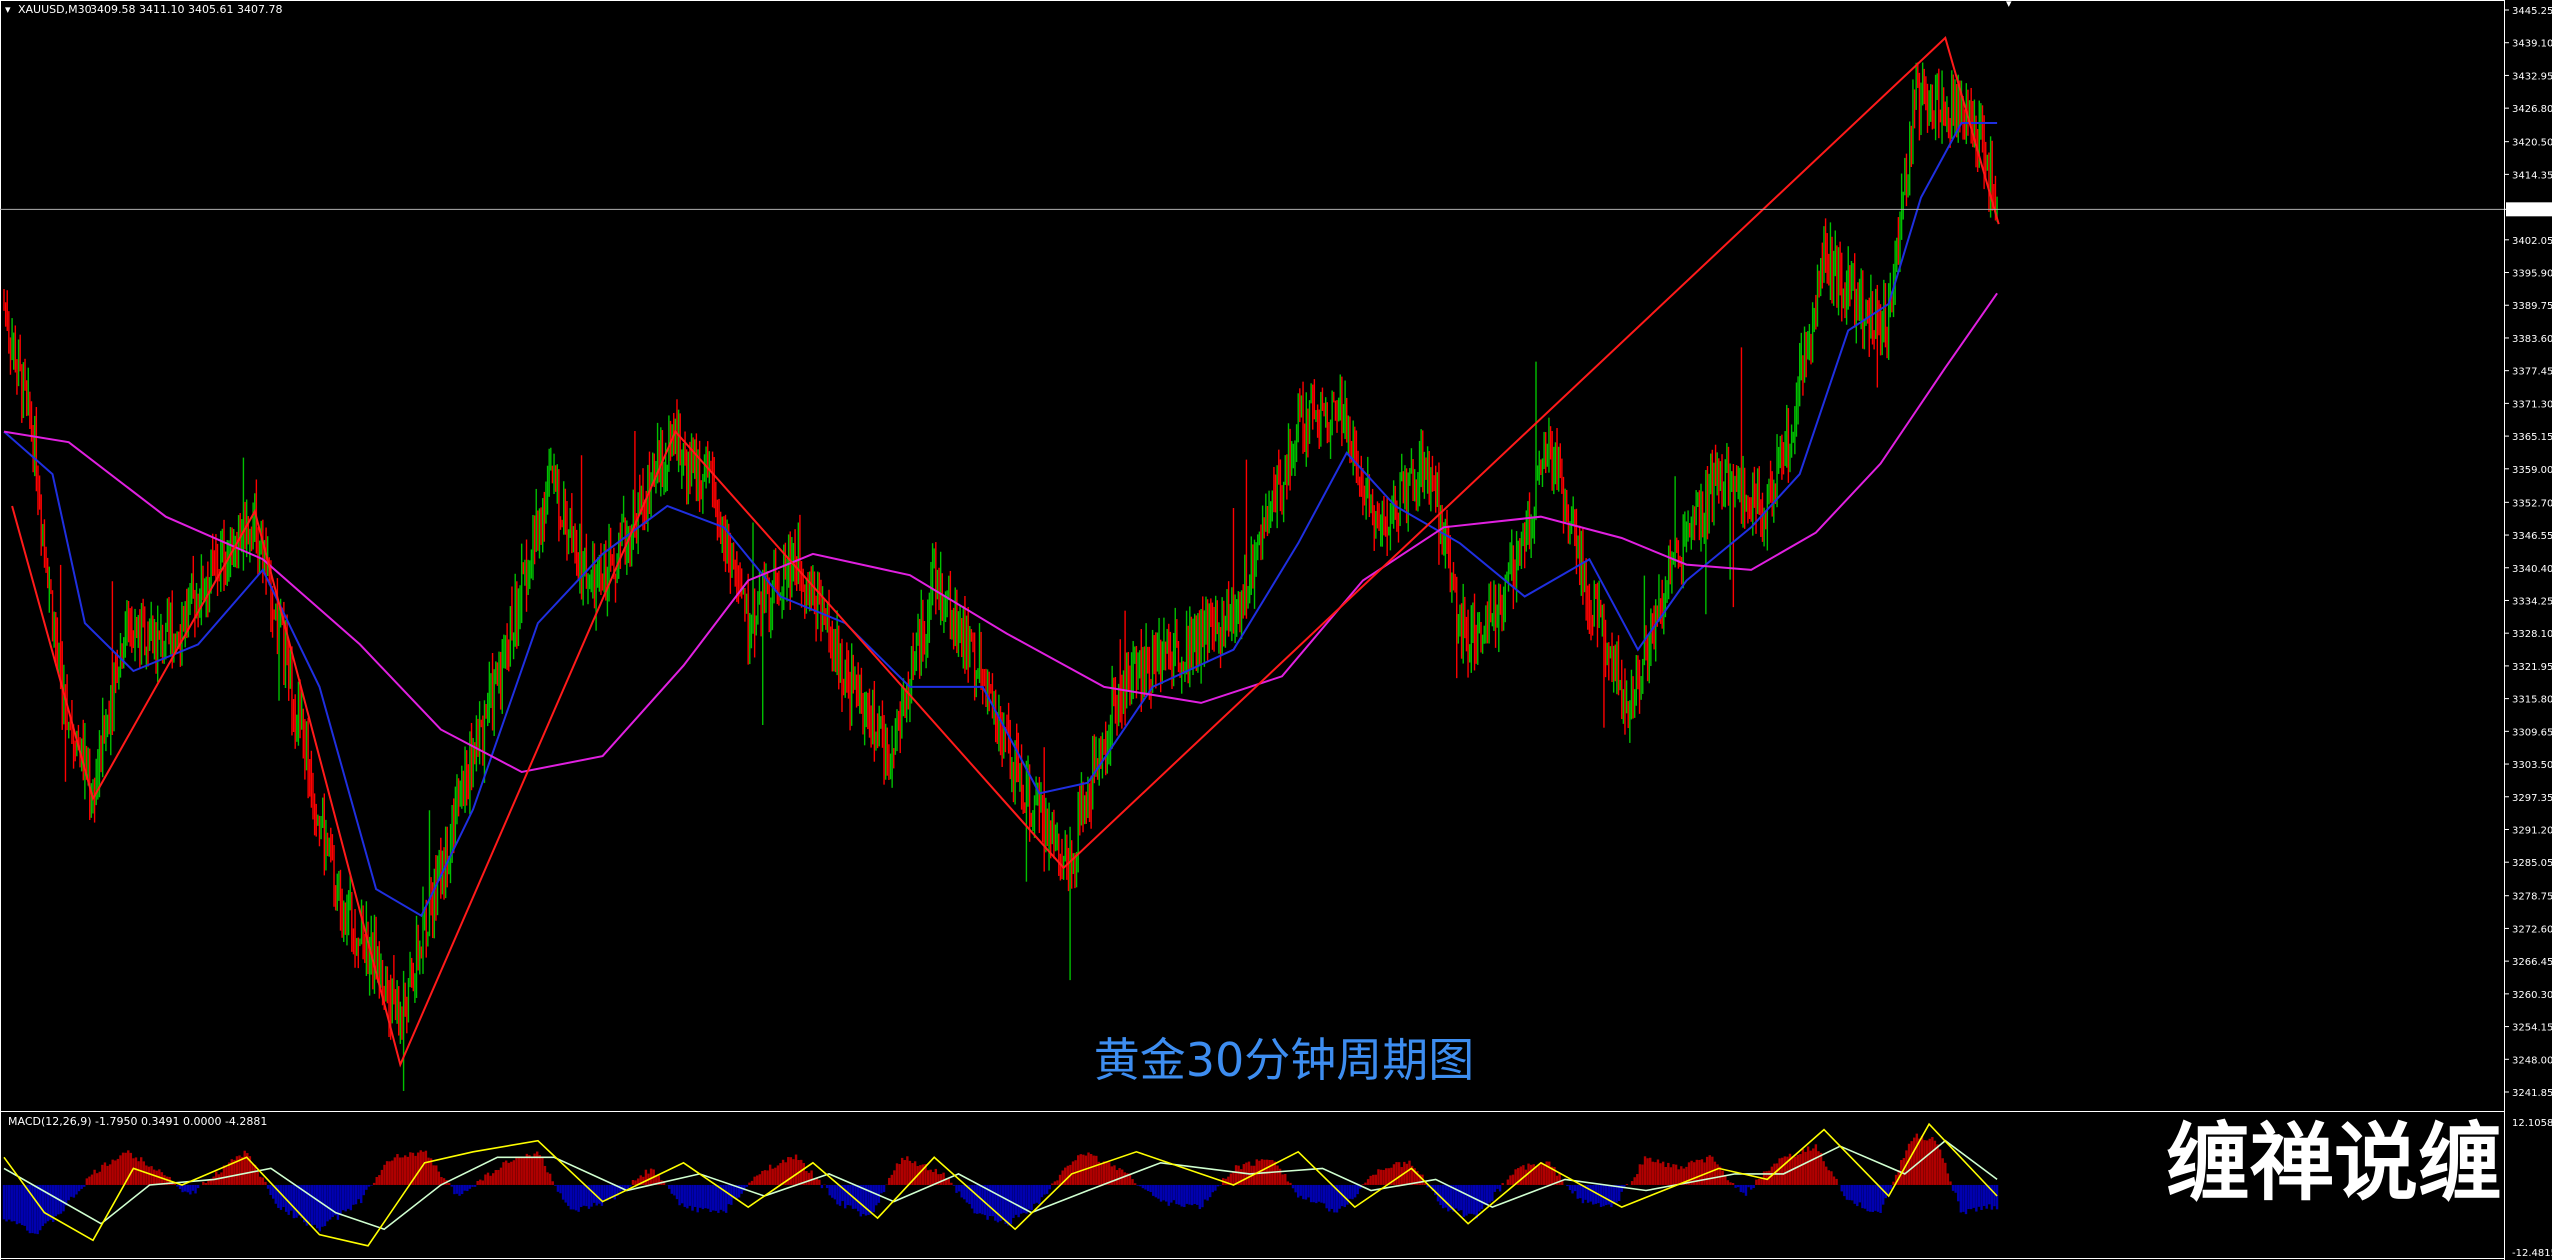  What do you see at coordinates (186, 9) in the screenshot?
I see `ohlc-readout: 3409.58 3411.10 3405.61 3407.78` at bounding box center [186, 9].